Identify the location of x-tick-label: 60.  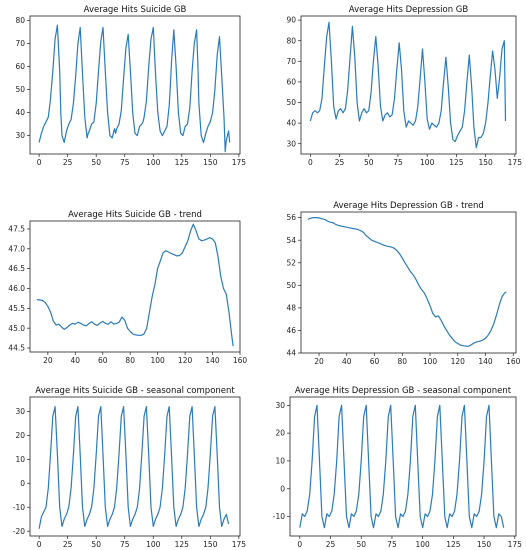
(375, 361).